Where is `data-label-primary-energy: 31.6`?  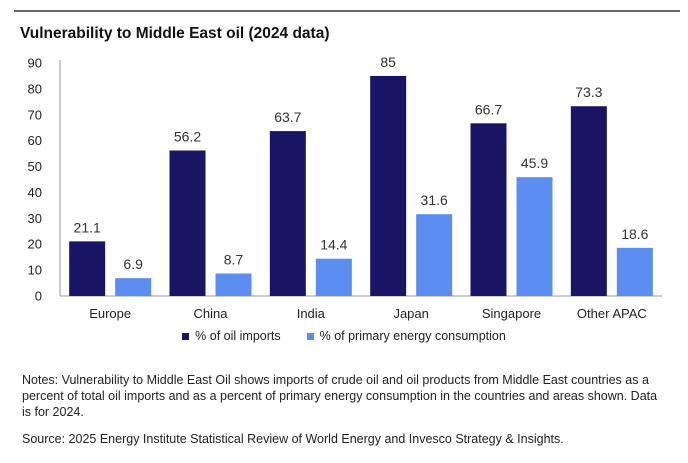
data-label-primary-energy: 31.6 is located at coordinates (434, 200).